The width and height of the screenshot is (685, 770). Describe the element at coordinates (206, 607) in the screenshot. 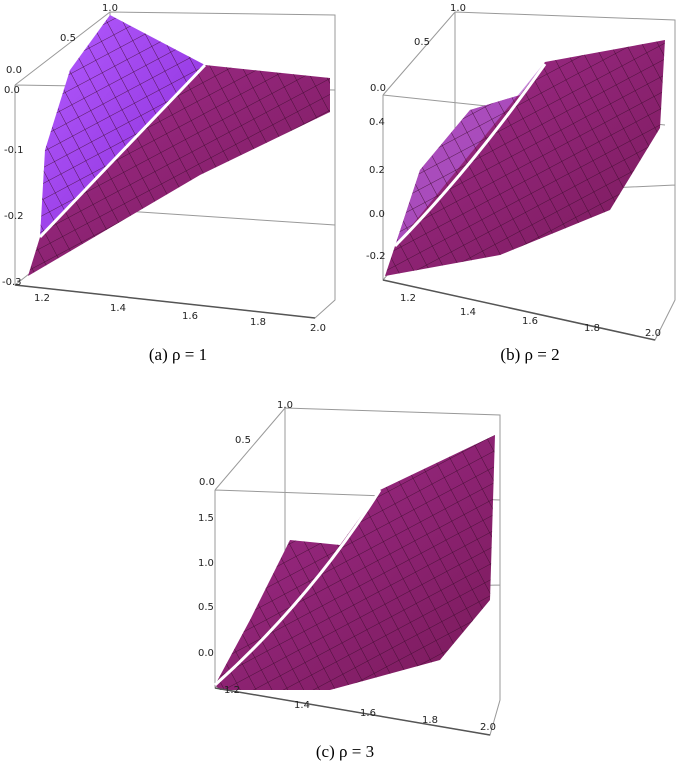

I see `vertical-tick: 0.5` at that location.